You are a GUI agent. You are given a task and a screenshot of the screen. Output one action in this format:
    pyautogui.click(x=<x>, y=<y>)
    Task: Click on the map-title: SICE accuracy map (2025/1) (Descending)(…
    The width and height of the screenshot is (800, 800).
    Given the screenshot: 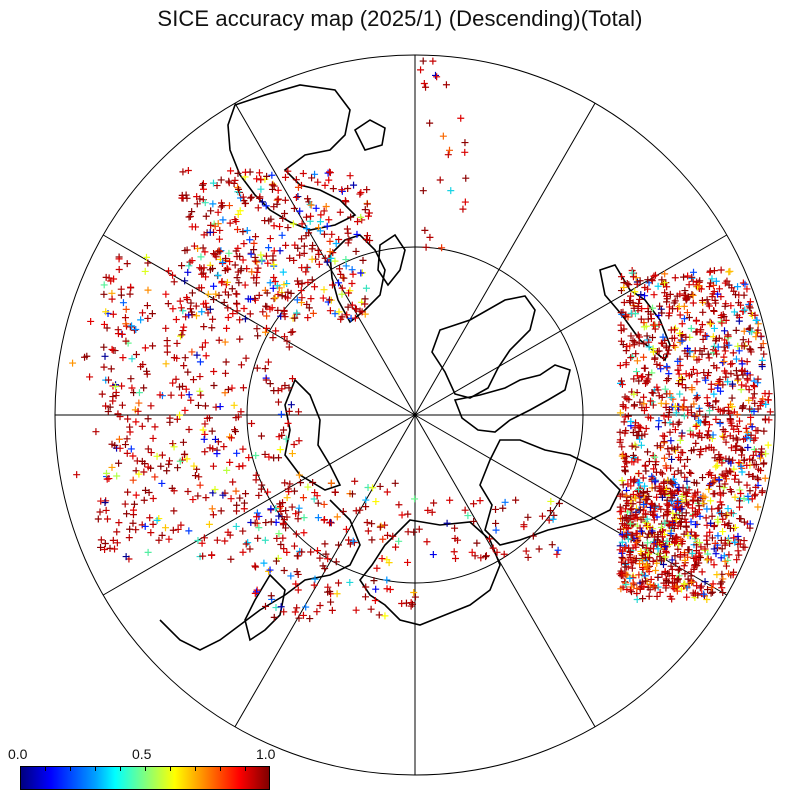 What is the action you would take?
    pyautogui.click(x=400, y=18)
    